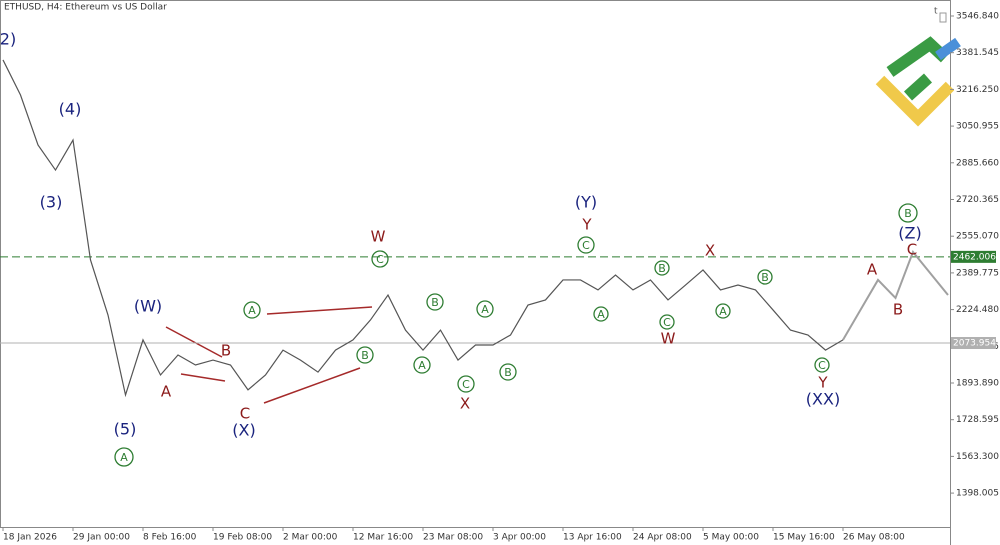 This screenshot has height=545, width=1000. I want to click on price-label: 2073.954, so click(974, 344).